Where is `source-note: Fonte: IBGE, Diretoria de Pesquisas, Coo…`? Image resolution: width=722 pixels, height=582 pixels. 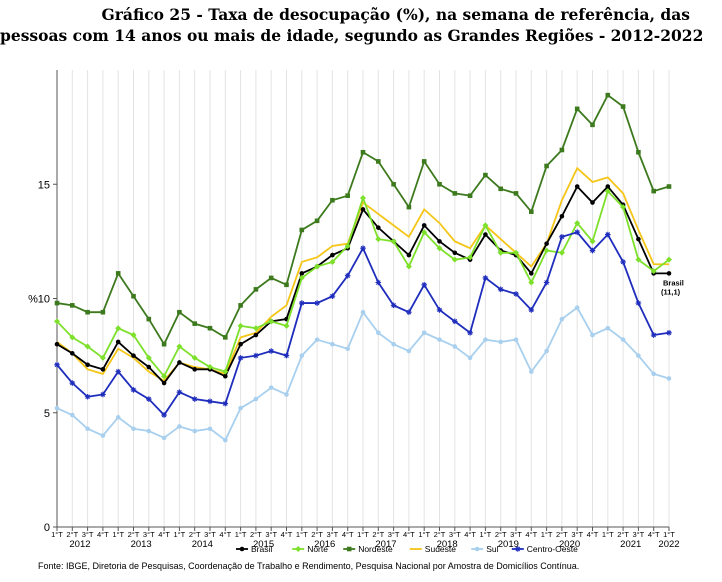 source-note: Fonte: IBGE, Diretoria de Pesquisas, Coo… is located at coordinates (309, 566).